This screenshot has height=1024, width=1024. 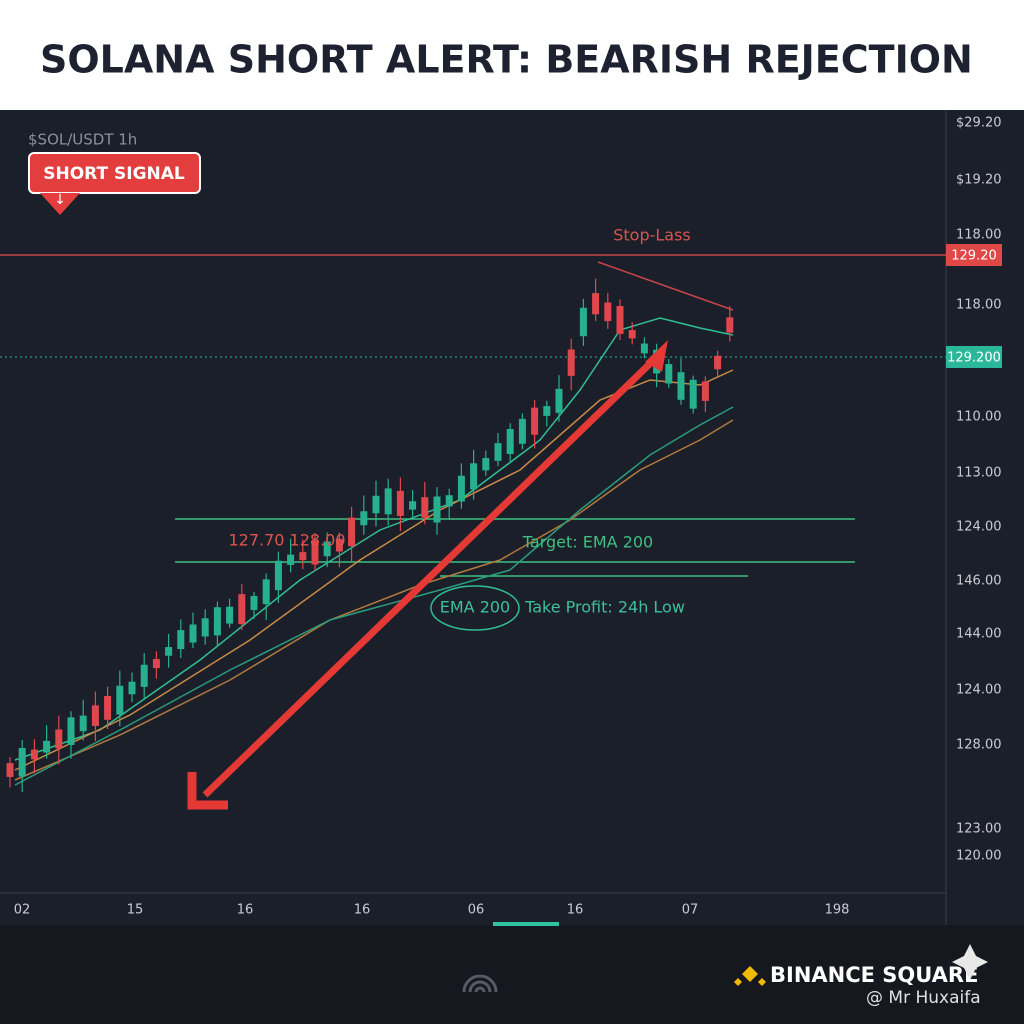 I want to click on range-label: 127.70 128.00, so click(x=286, y=540).